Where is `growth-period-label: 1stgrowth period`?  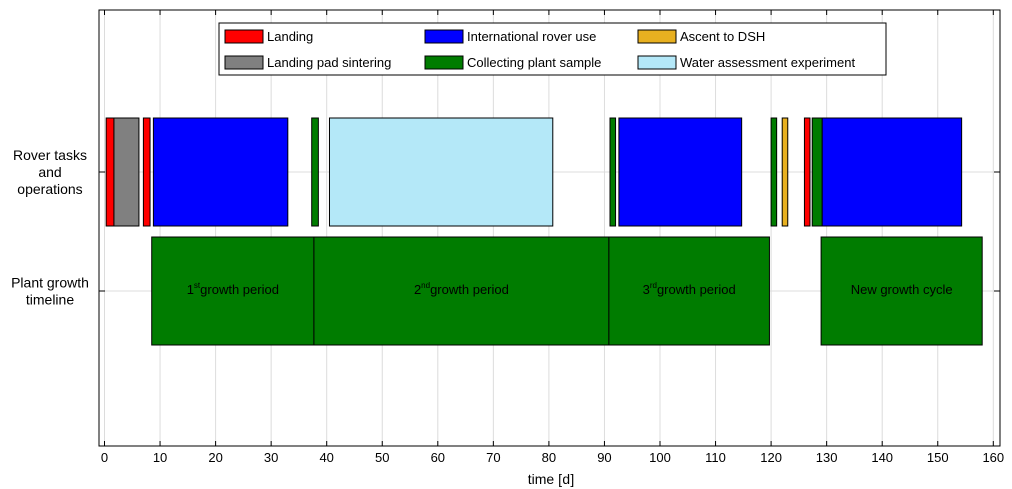 growth-period-label: 1stgrowth period is located at coordinates (233, 289).